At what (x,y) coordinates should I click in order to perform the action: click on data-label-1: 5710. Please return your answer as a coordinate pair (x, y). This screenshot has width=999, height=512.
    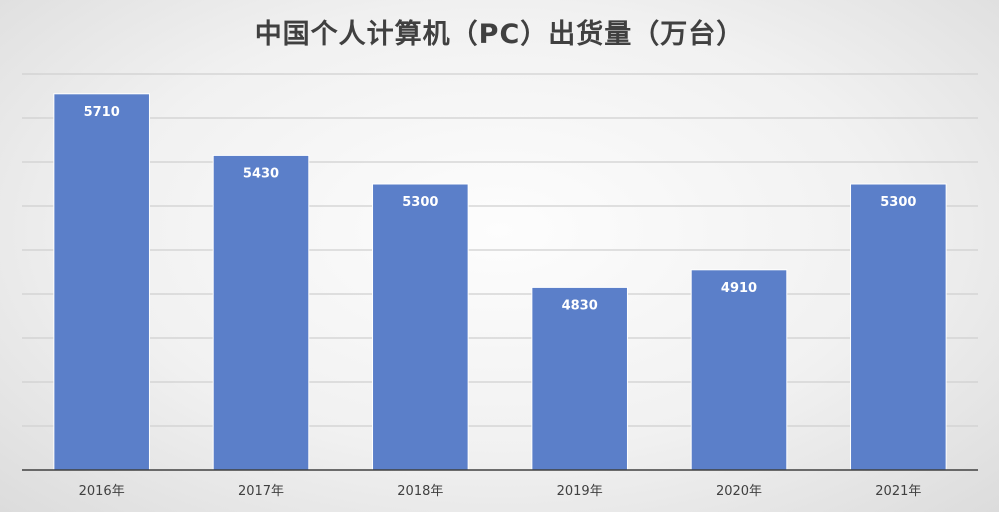
    Looking at the image, I should click on (102, 112).